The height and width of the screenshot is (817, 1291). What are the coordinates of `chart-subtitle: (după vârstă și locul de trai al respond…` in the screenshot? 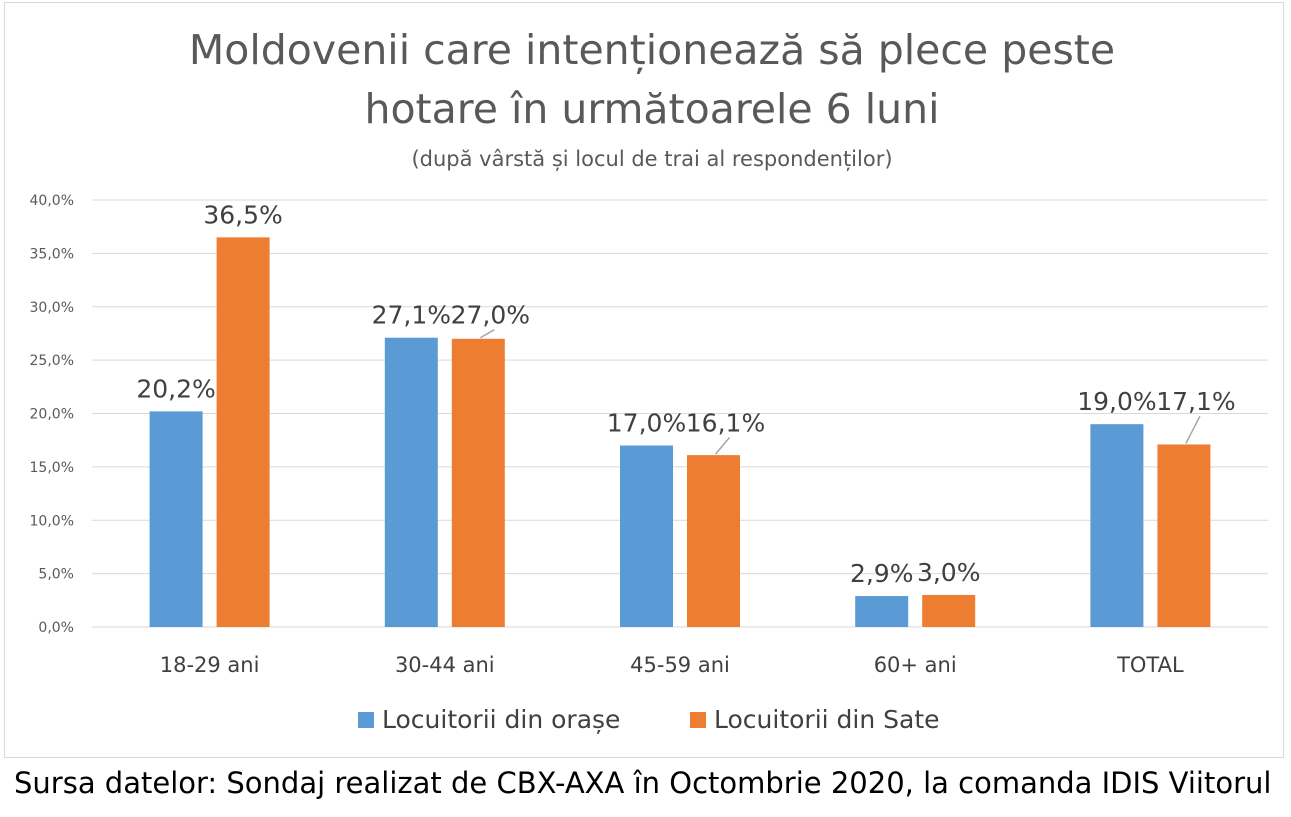 It's located at (651, 159).